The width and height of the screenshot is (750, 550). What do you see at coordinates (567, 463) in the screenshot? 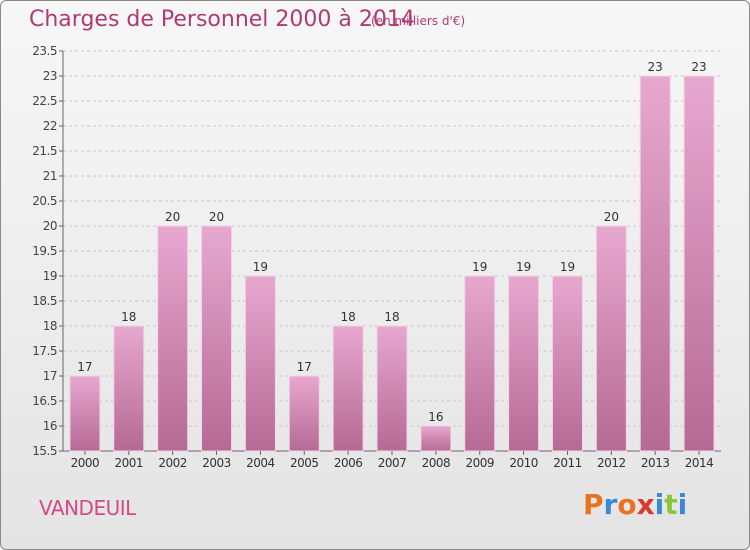
I see `x-tick-label: 2011` at bounding box center [567, 463].